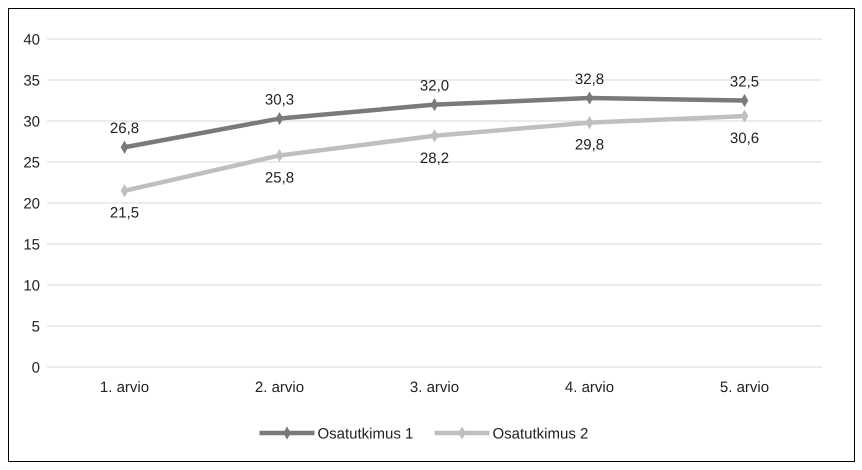  Describe the element at coordinates (745, 139) in the screenshot. I see `data-label: 30,6` at that location.